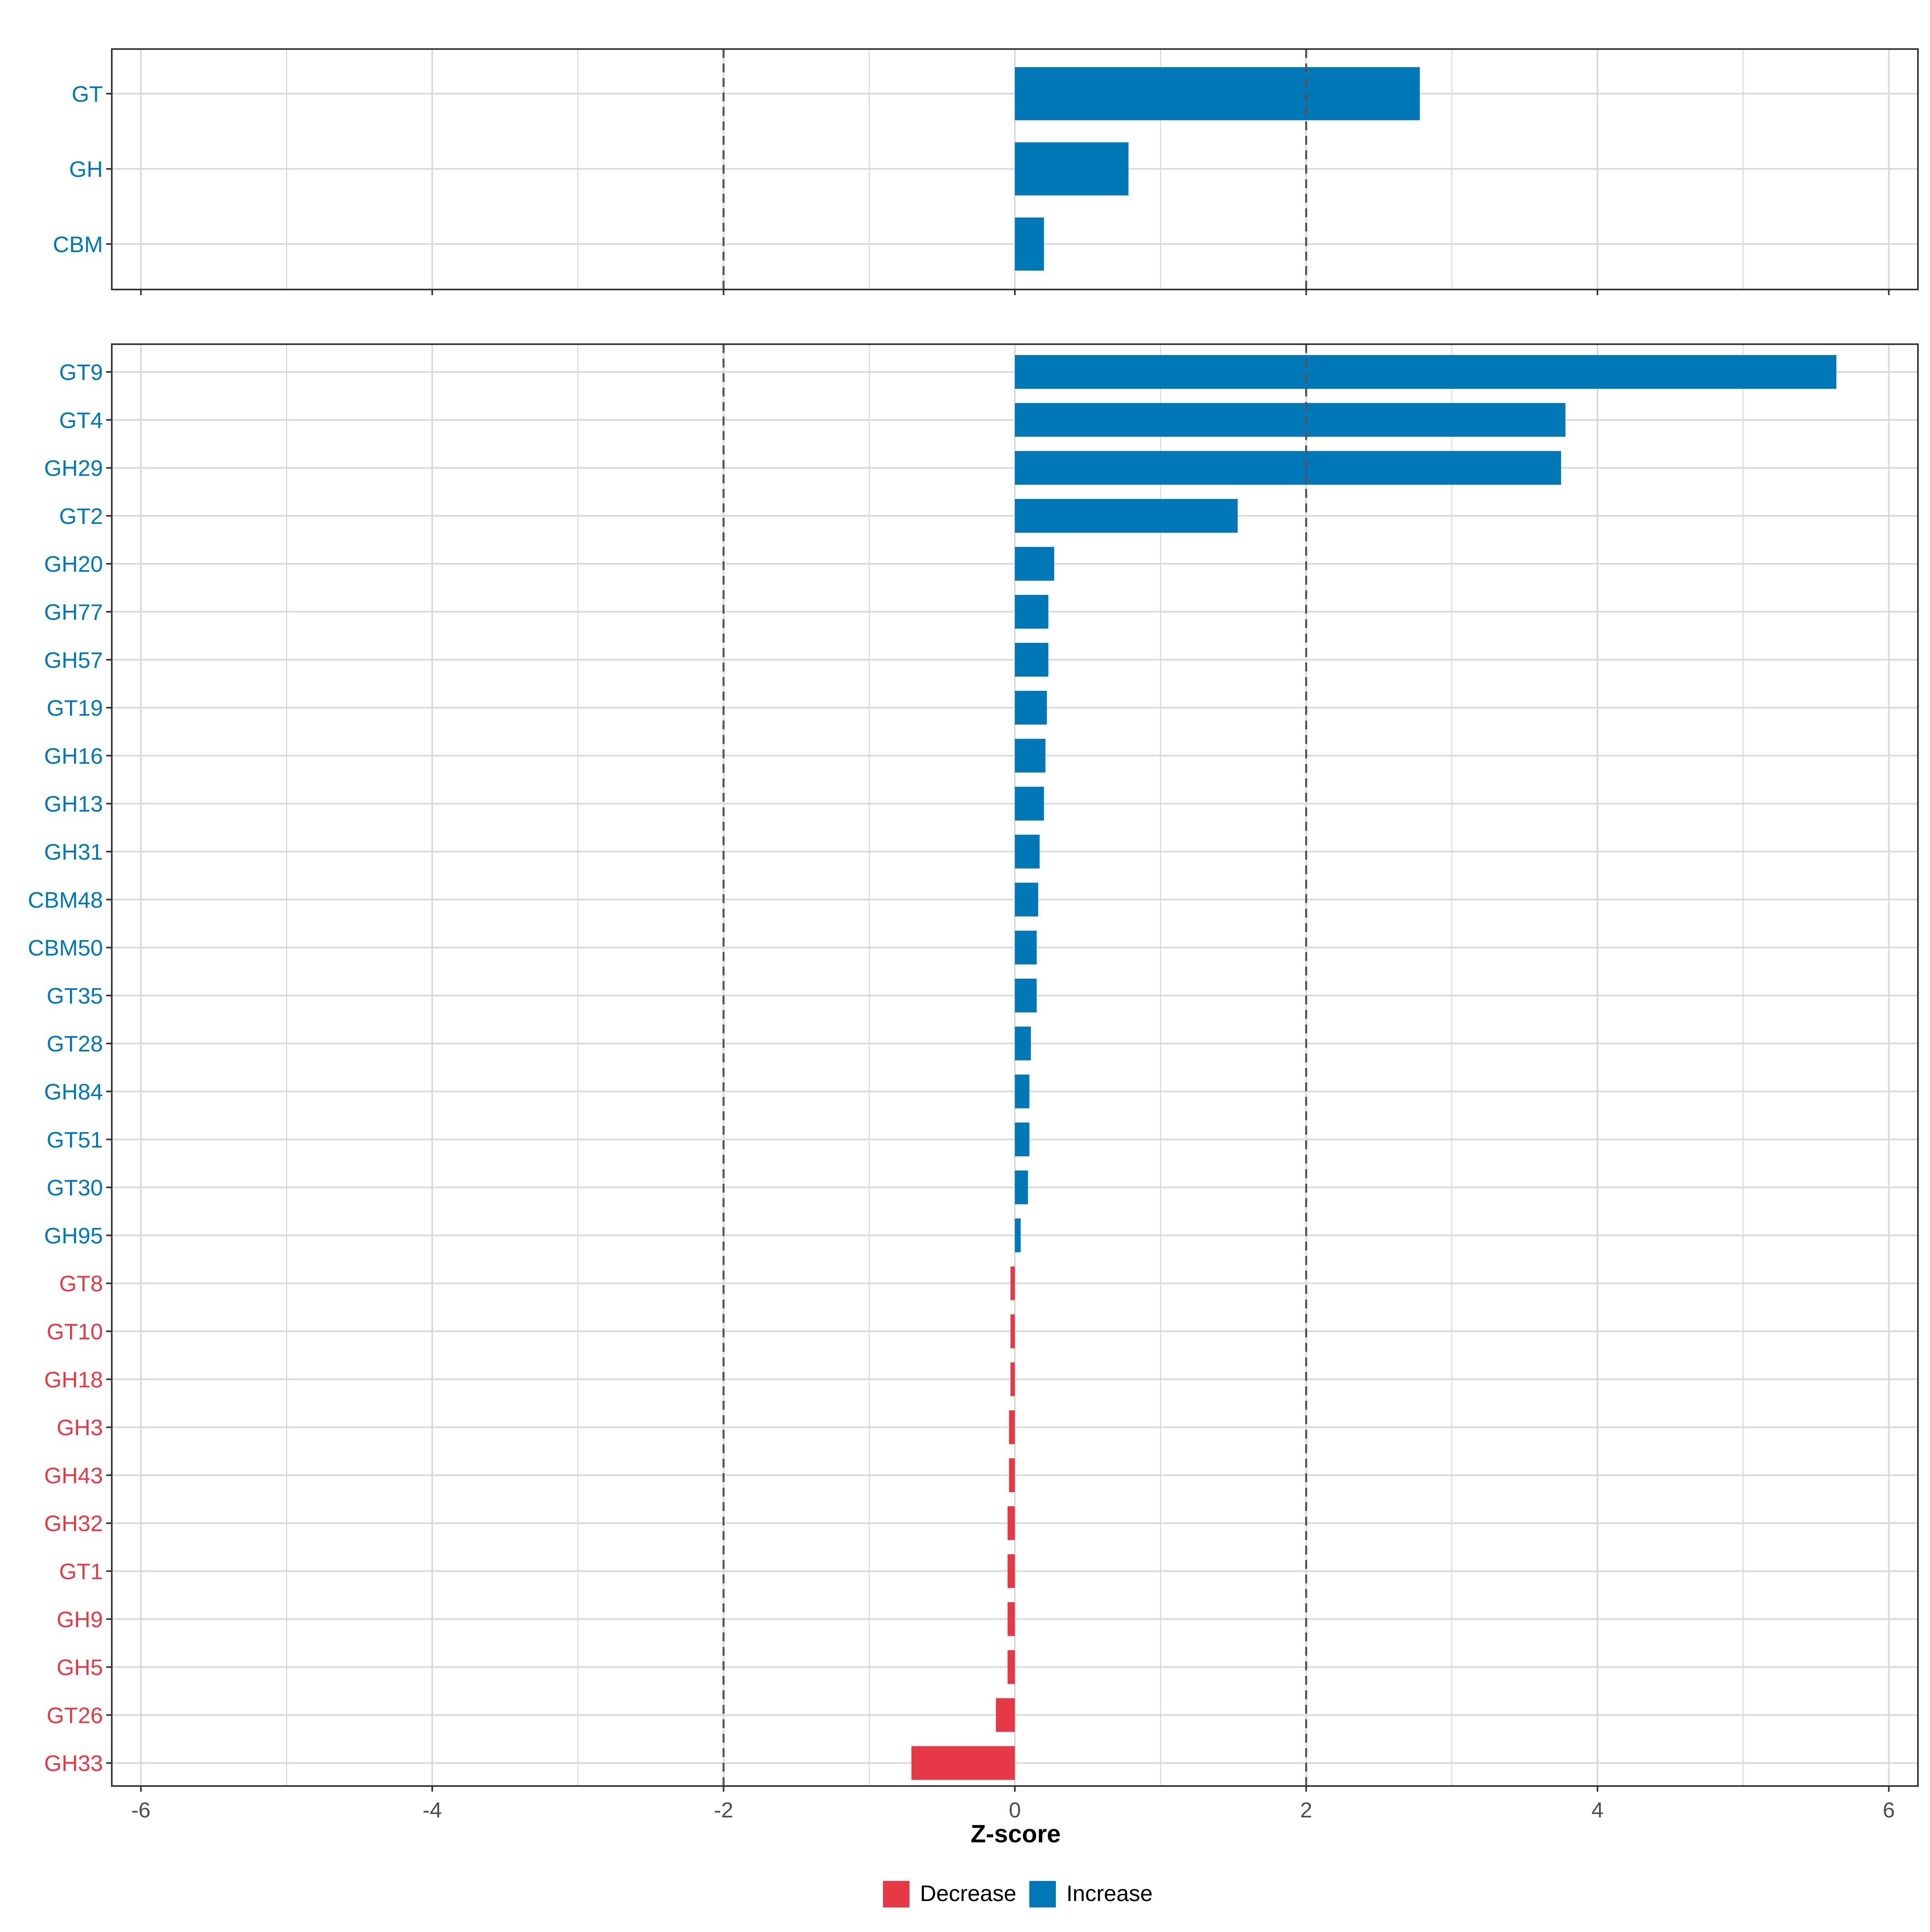 Image resolution: width=1930 pixels, height=1932 pixels. What do you see at coordinates (86, 169) in the screenshot?
I see `top-category-label: GH` at bounding box center [86, 169].